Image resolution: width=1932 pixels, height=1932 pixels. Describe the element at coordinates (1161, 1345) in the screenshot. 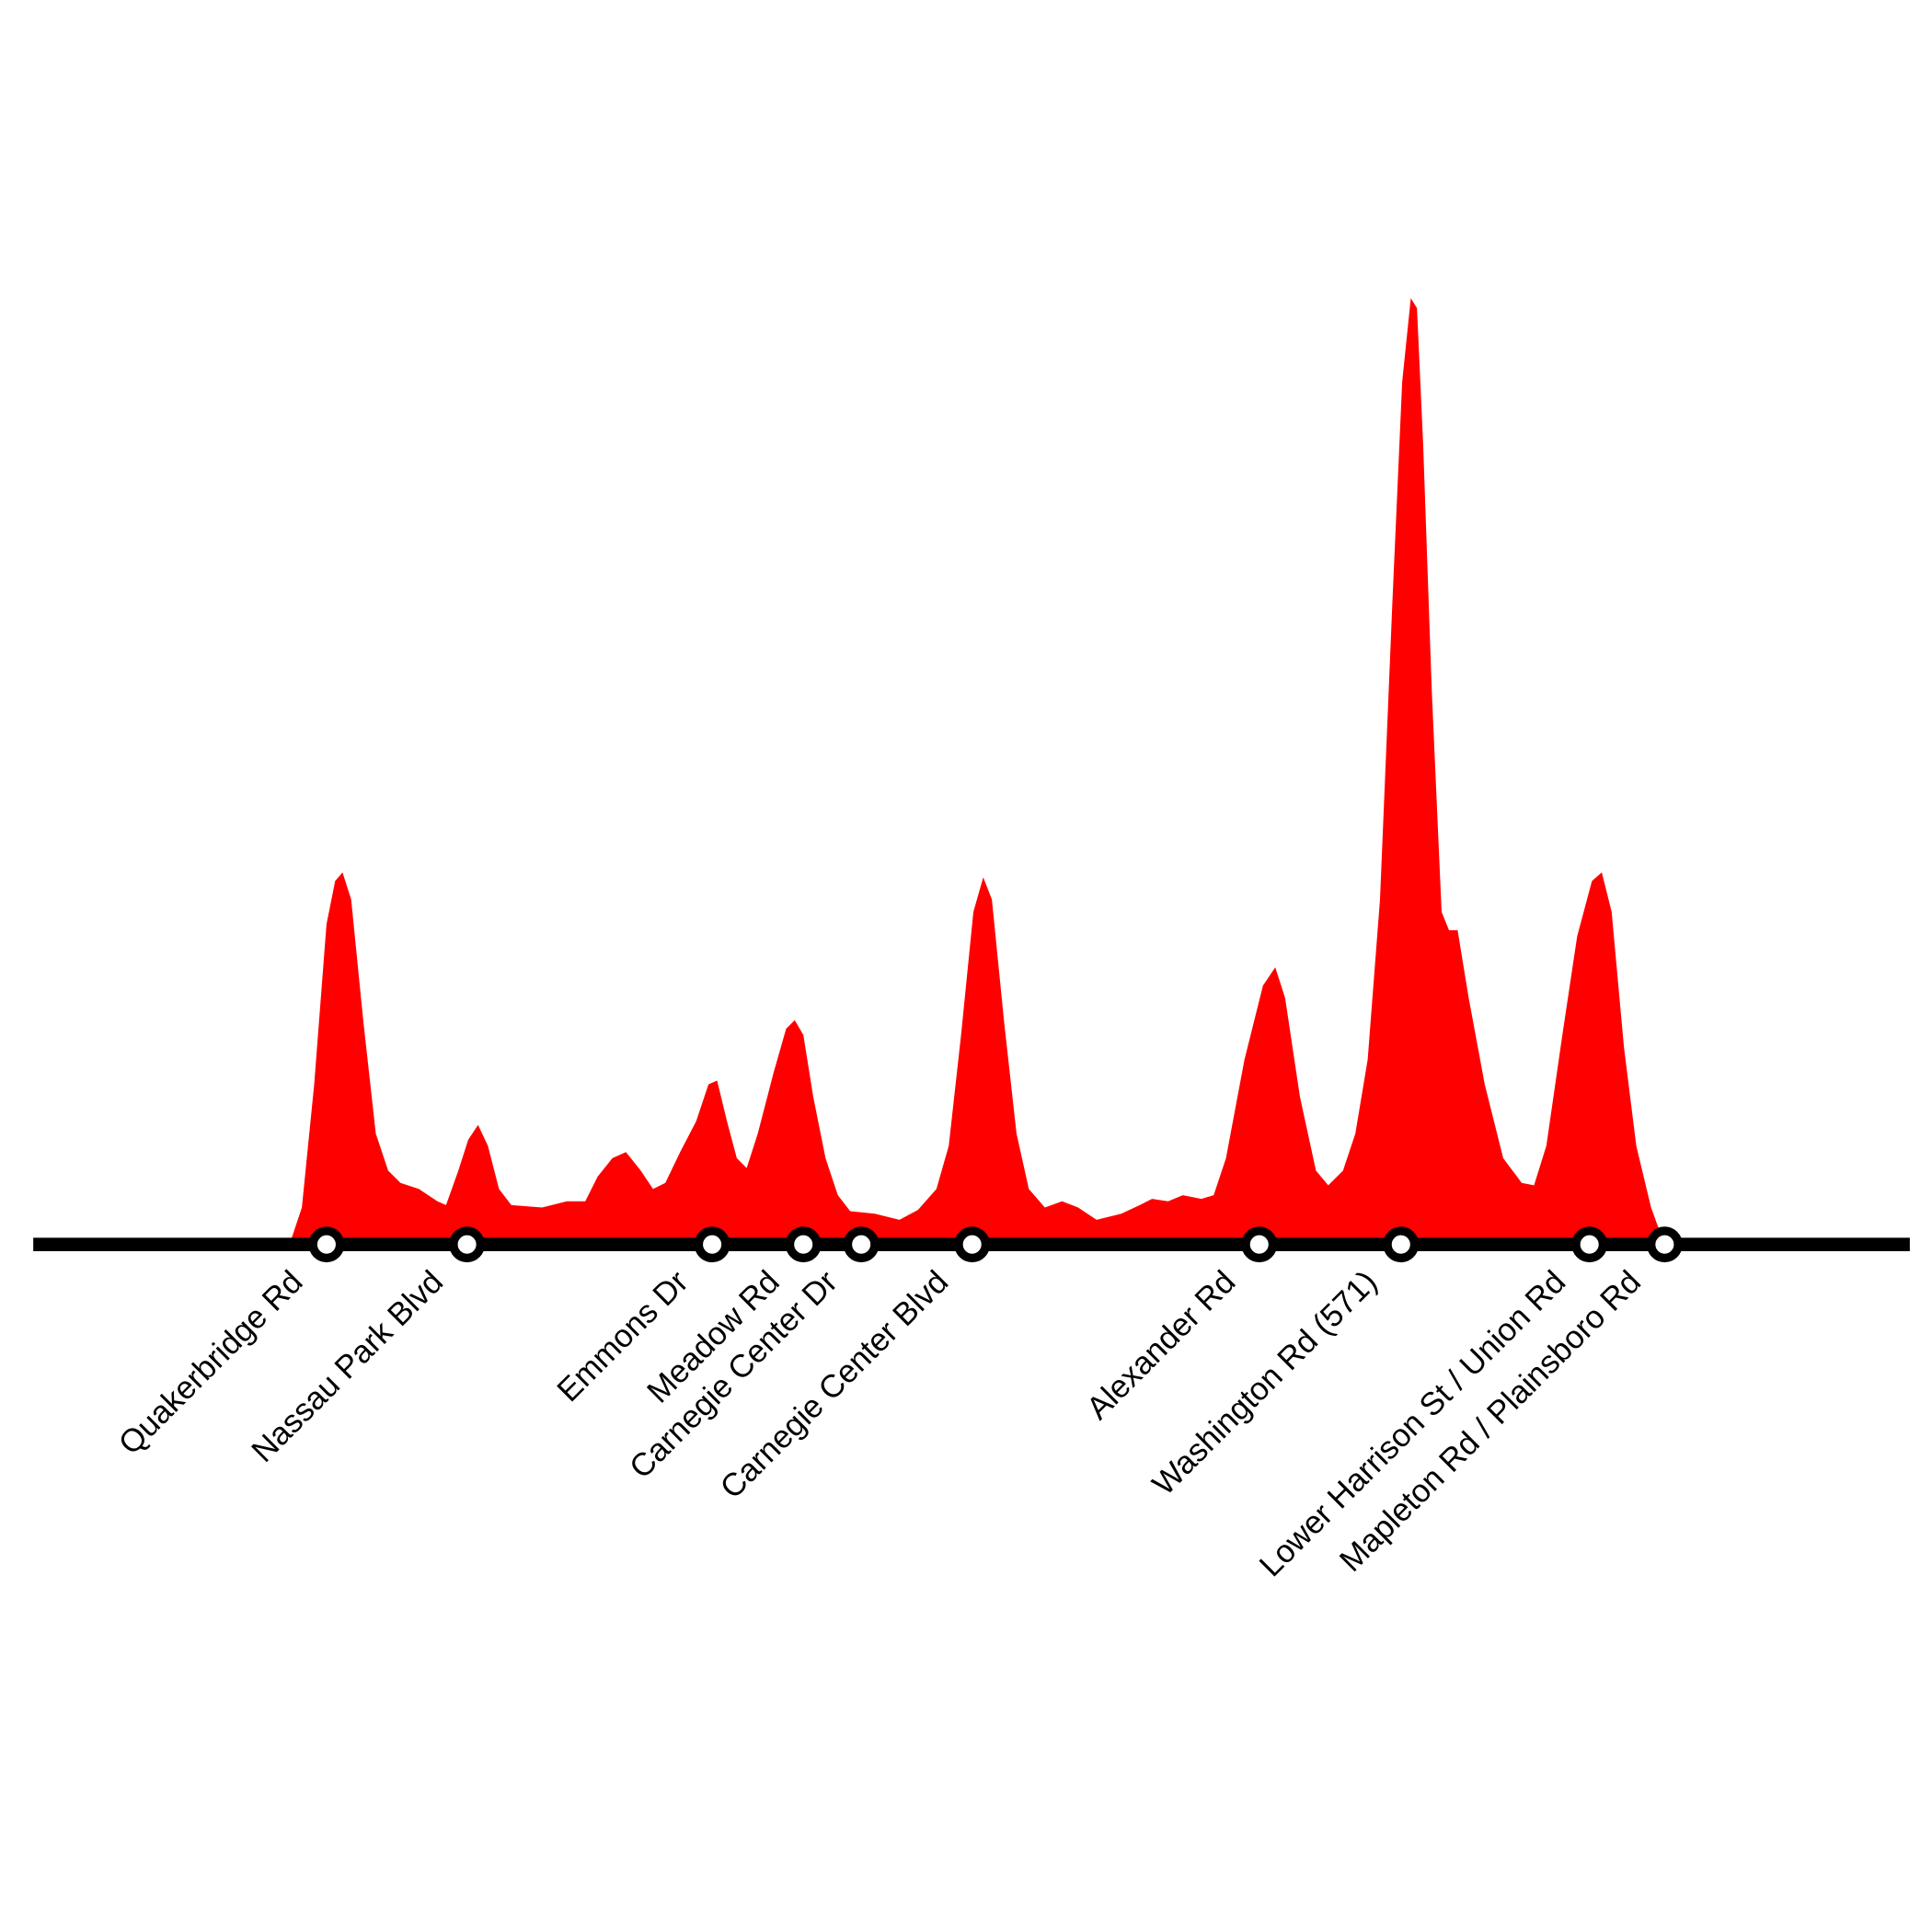

I see `station-label: Alexander Rd` at that location.